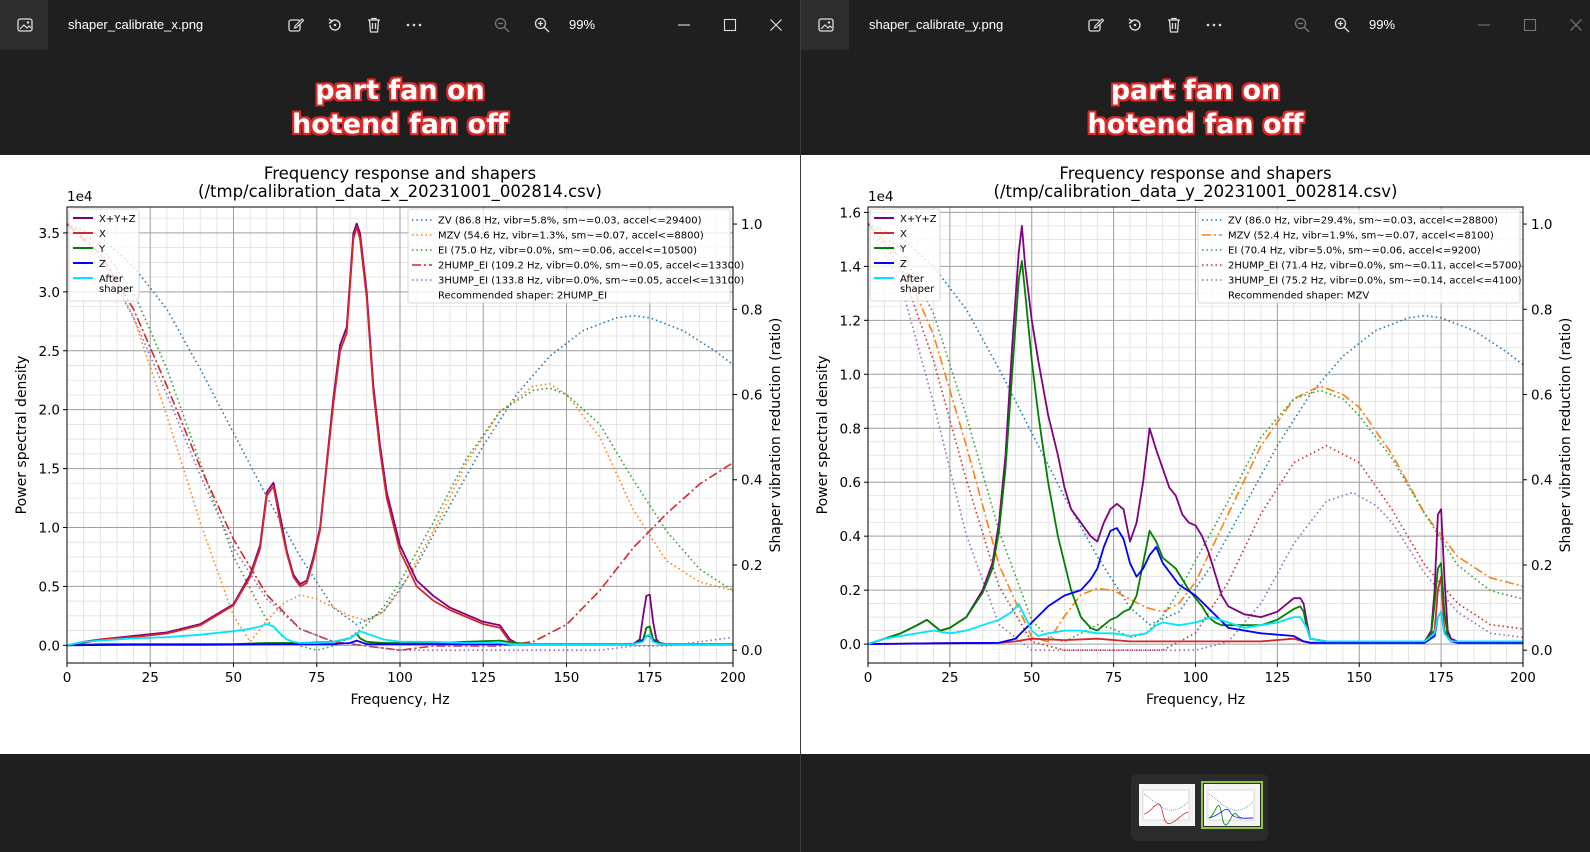  I want to click on y-tick-label: 0.4, so click(850, 537).